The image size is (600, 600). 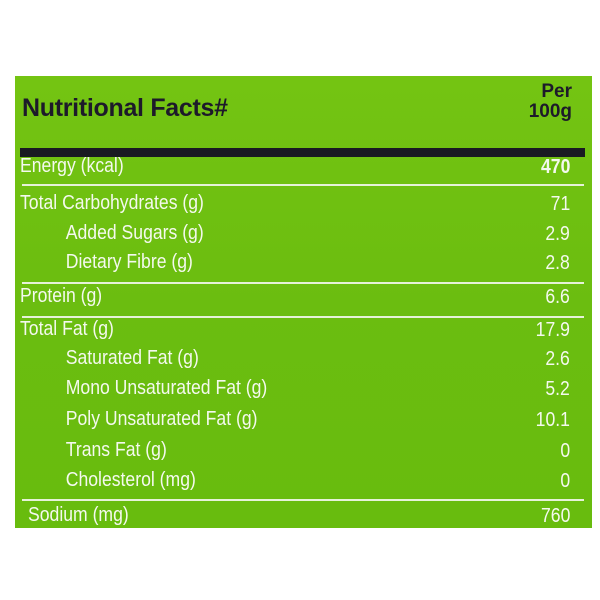 I want to click on nutrient-row-poly-unsaturated-fat: Poly Unsaturated Fat (g), so click(x=260, y=421).